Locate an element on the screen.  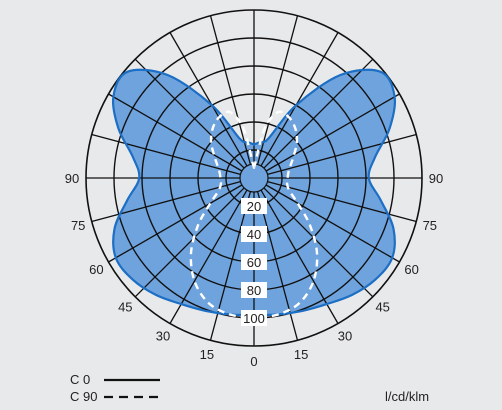
radial-label-40: 40 is located at coordinates (254, 234).